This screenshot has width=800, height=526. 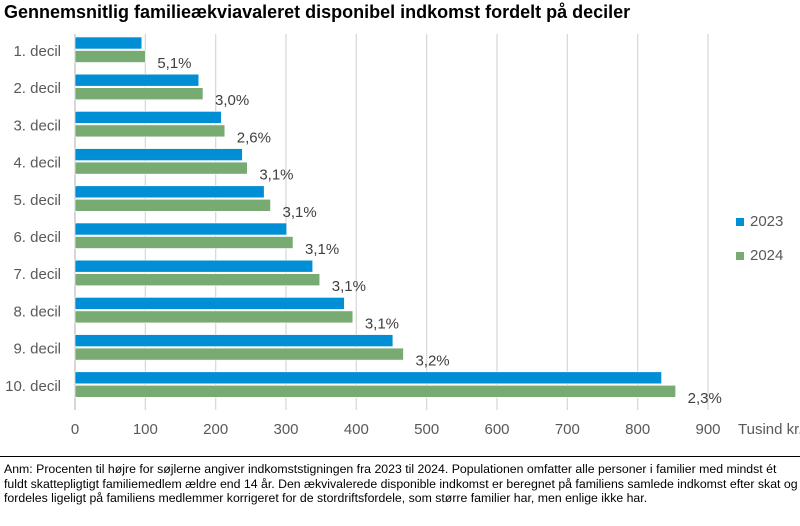 What do you see at coordinates (426, 429) in the screenshot?
I see `x-tick-label: 500` at bounding box center [426, 429].